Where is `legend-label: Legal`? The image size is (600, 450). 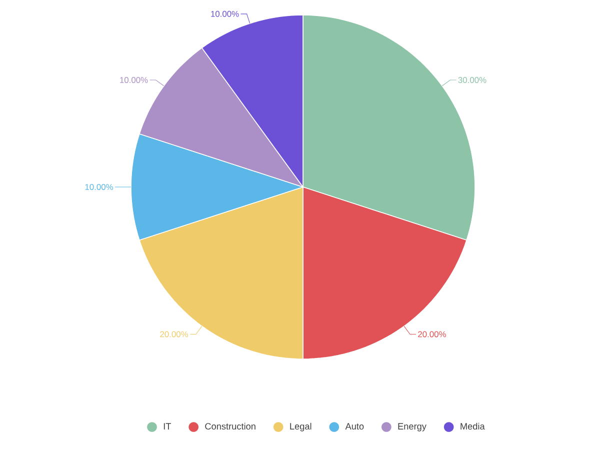
legend-label: Legal is located at coordinates (301, 427).